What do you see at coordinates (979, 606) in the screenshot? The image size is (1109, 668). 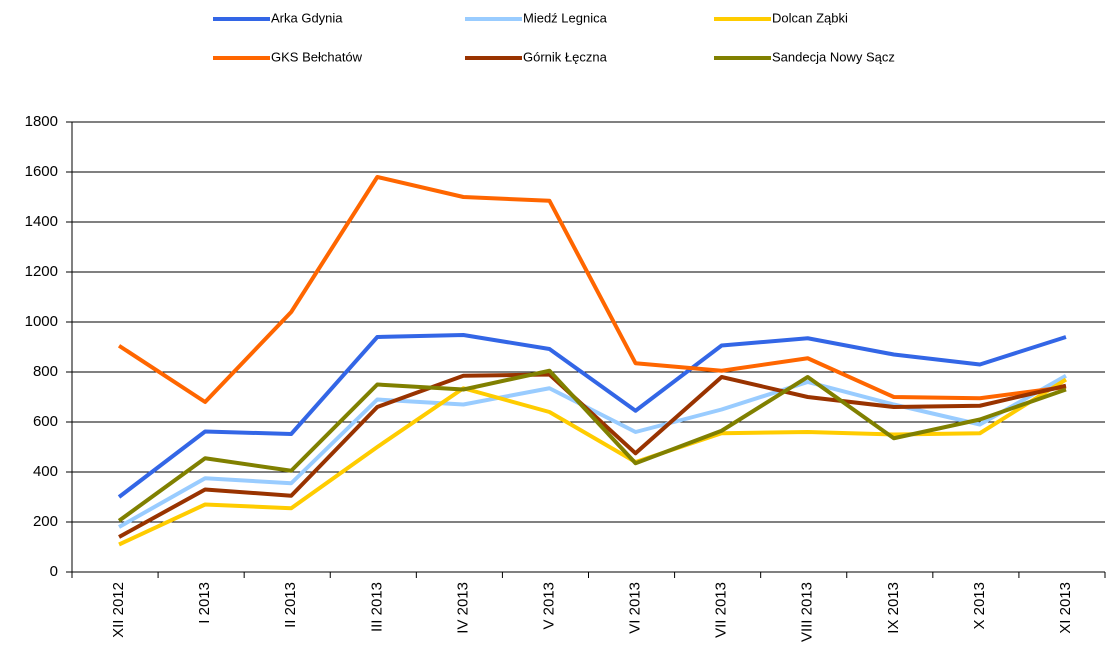 I see `x-tick-label: X 2013` at bounding box center [979, 606].